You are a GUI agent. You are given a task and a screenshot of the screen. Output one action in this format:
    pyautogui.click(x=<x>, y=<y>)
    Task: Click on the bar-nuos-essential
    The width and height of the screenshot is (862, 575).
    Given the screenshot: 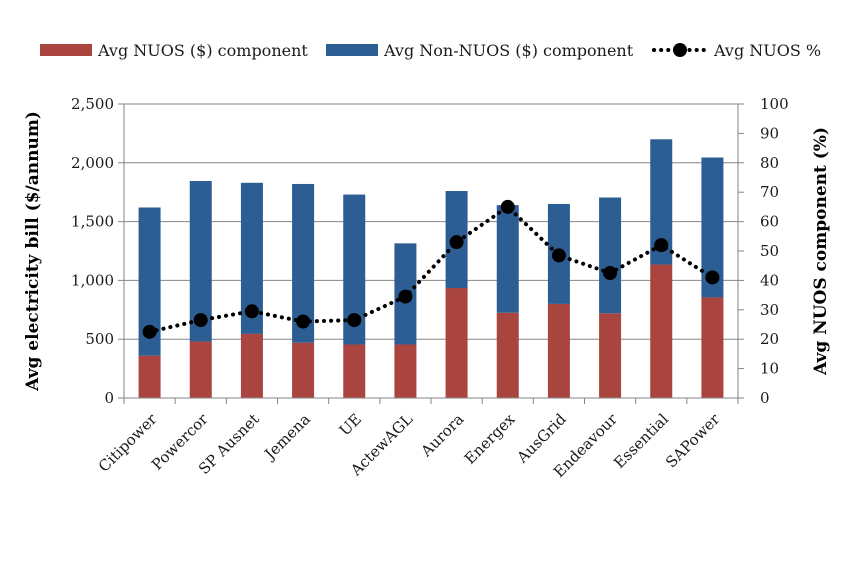 What is the action you would take?
    pyautogui.click(x=661, y=331)
    